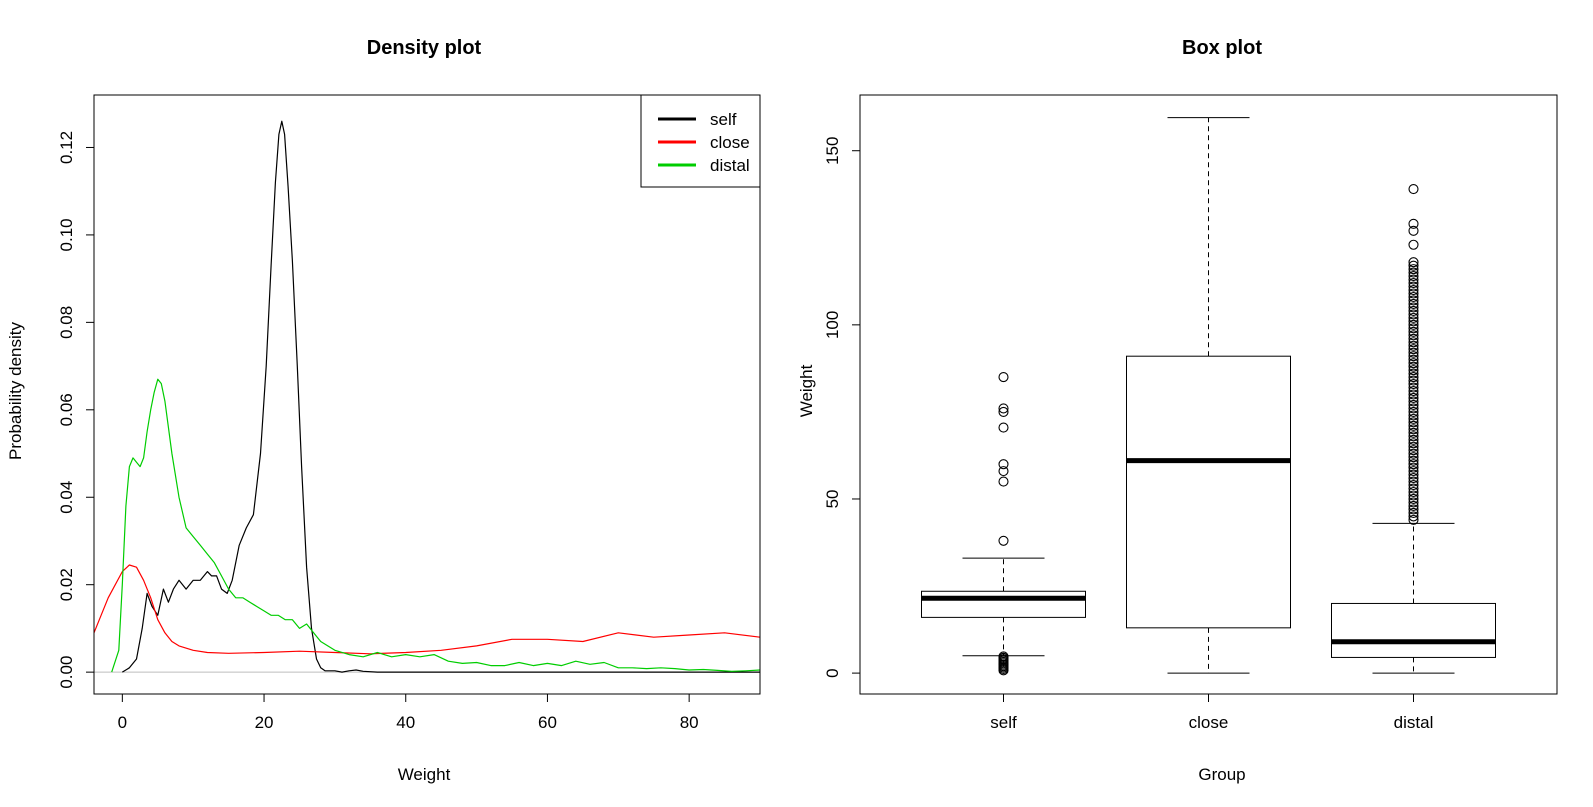 This screenshot has height=807, width=1593. I want to click on density-legend: self close distal, so click(700, 141).